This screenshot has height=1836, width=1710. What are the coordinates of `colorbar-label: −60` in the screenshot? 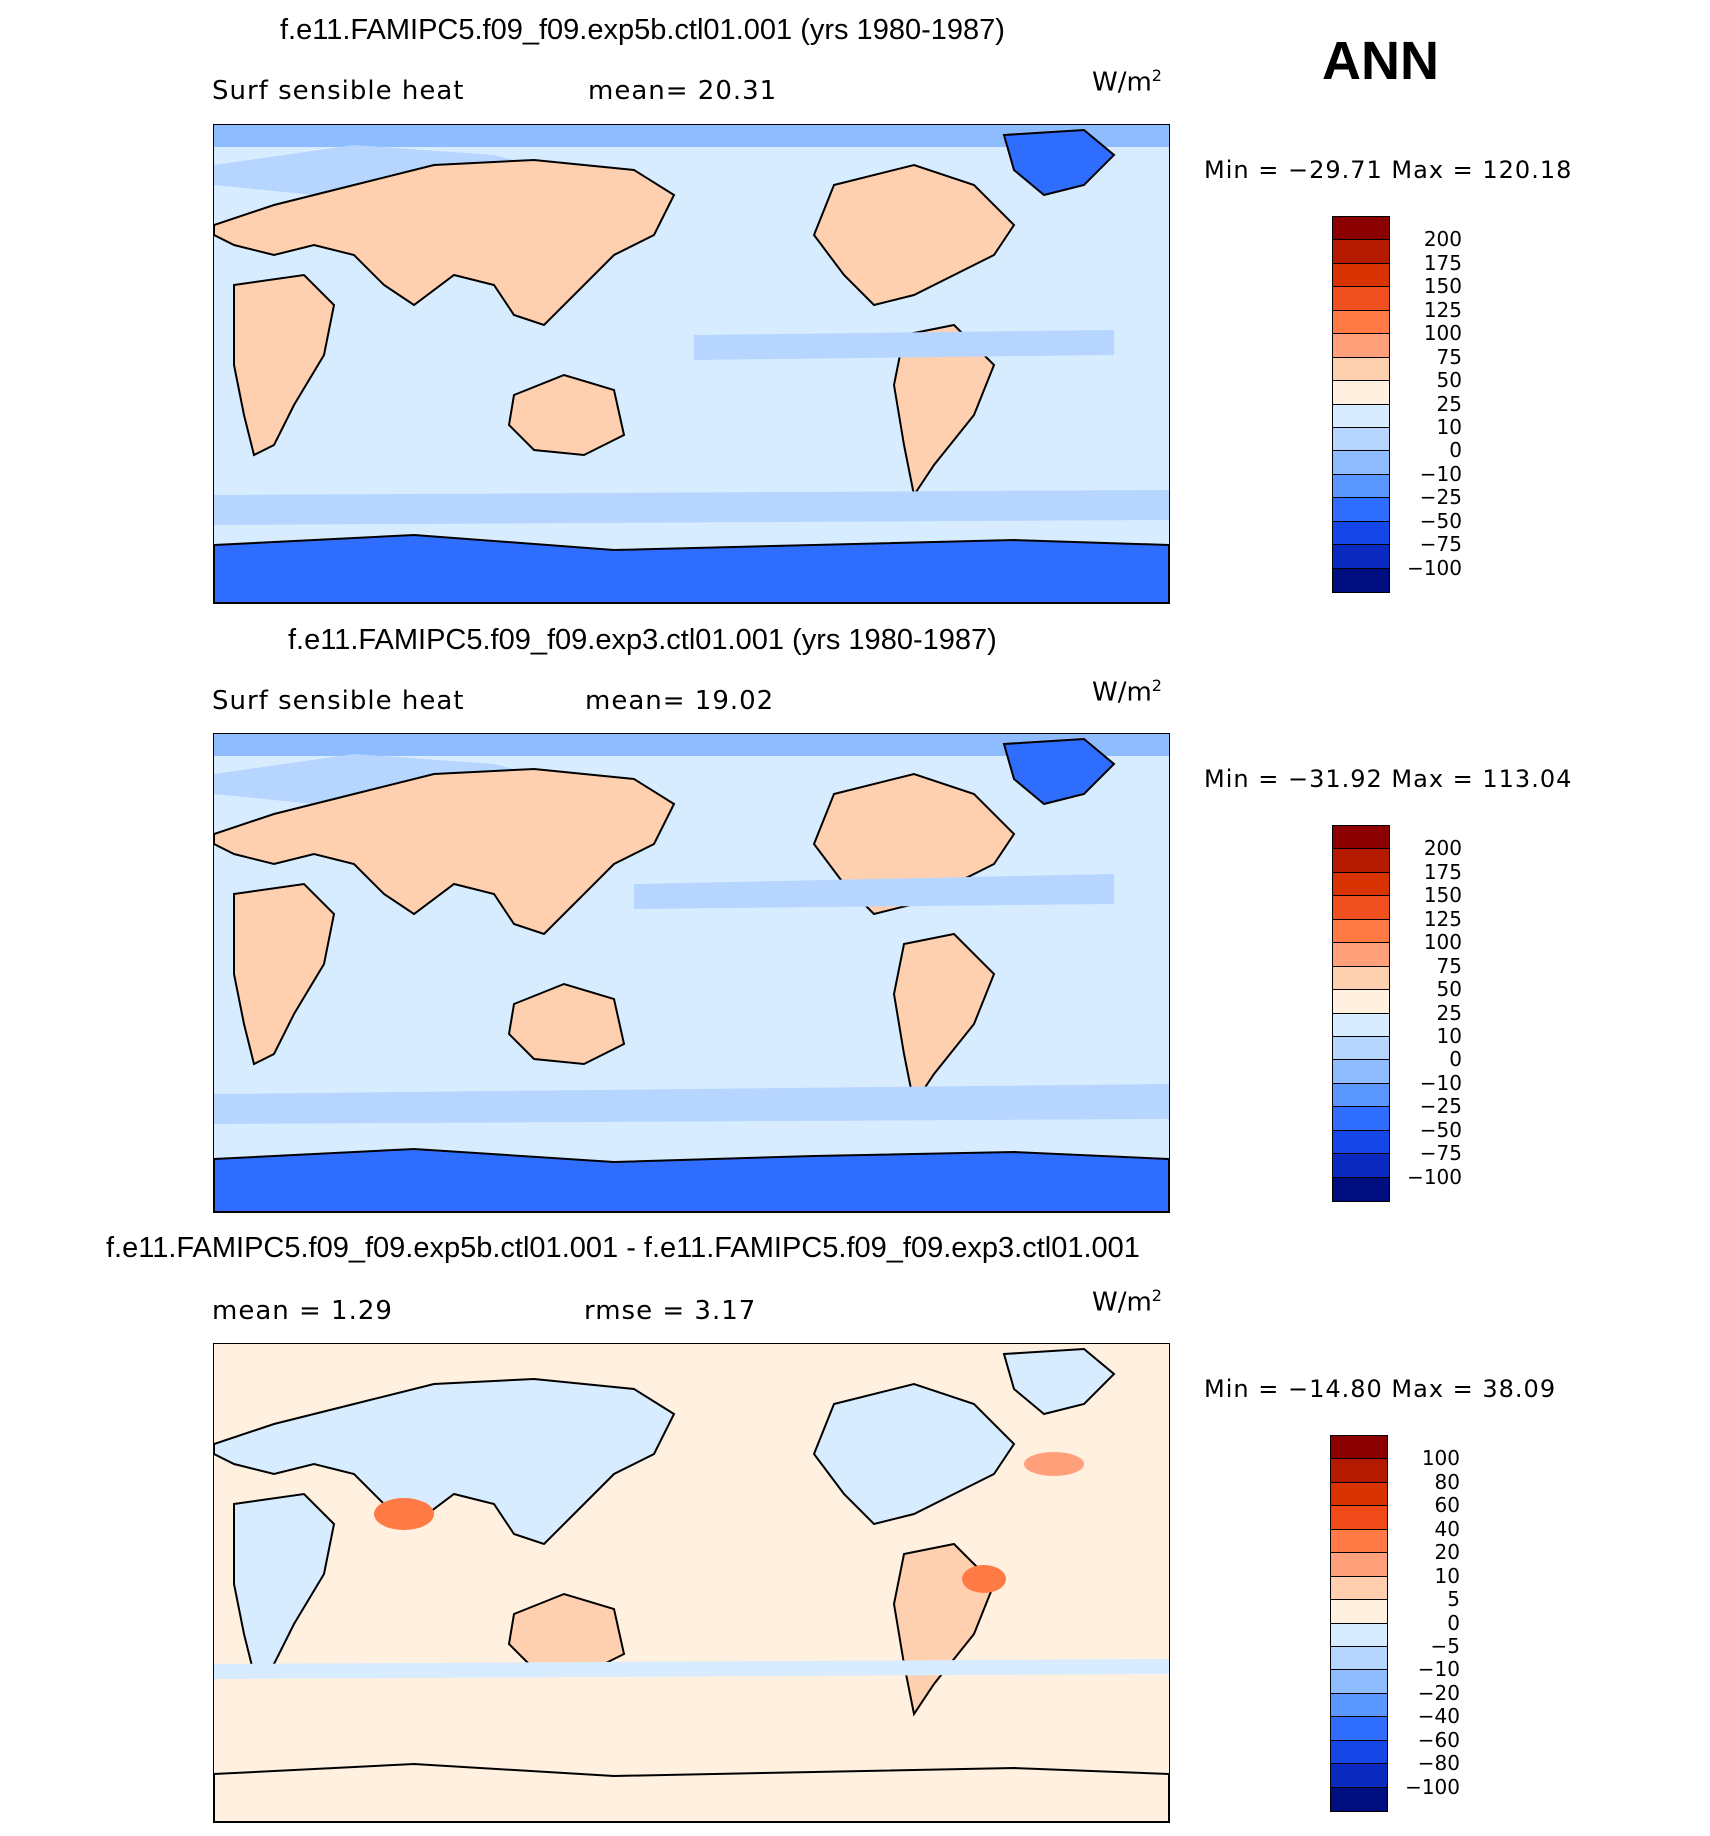 It's located at (1438, 1739).